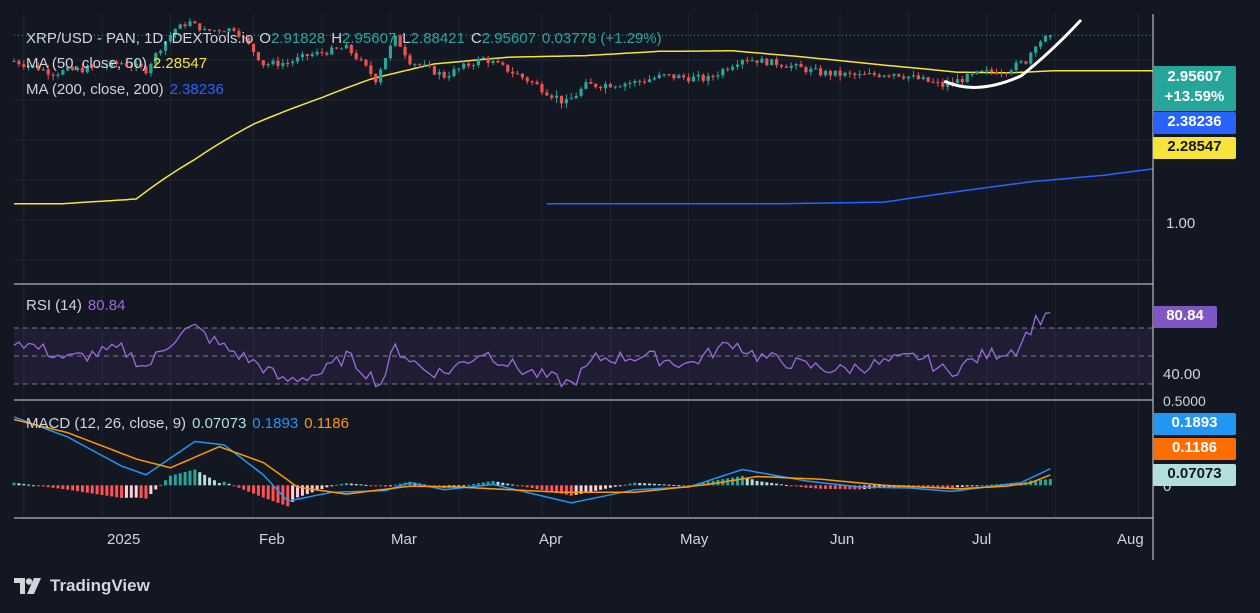 The image size is (1260, 613). I want to click on macd-axis-label-top: 0.5000, so click(1184, 401).